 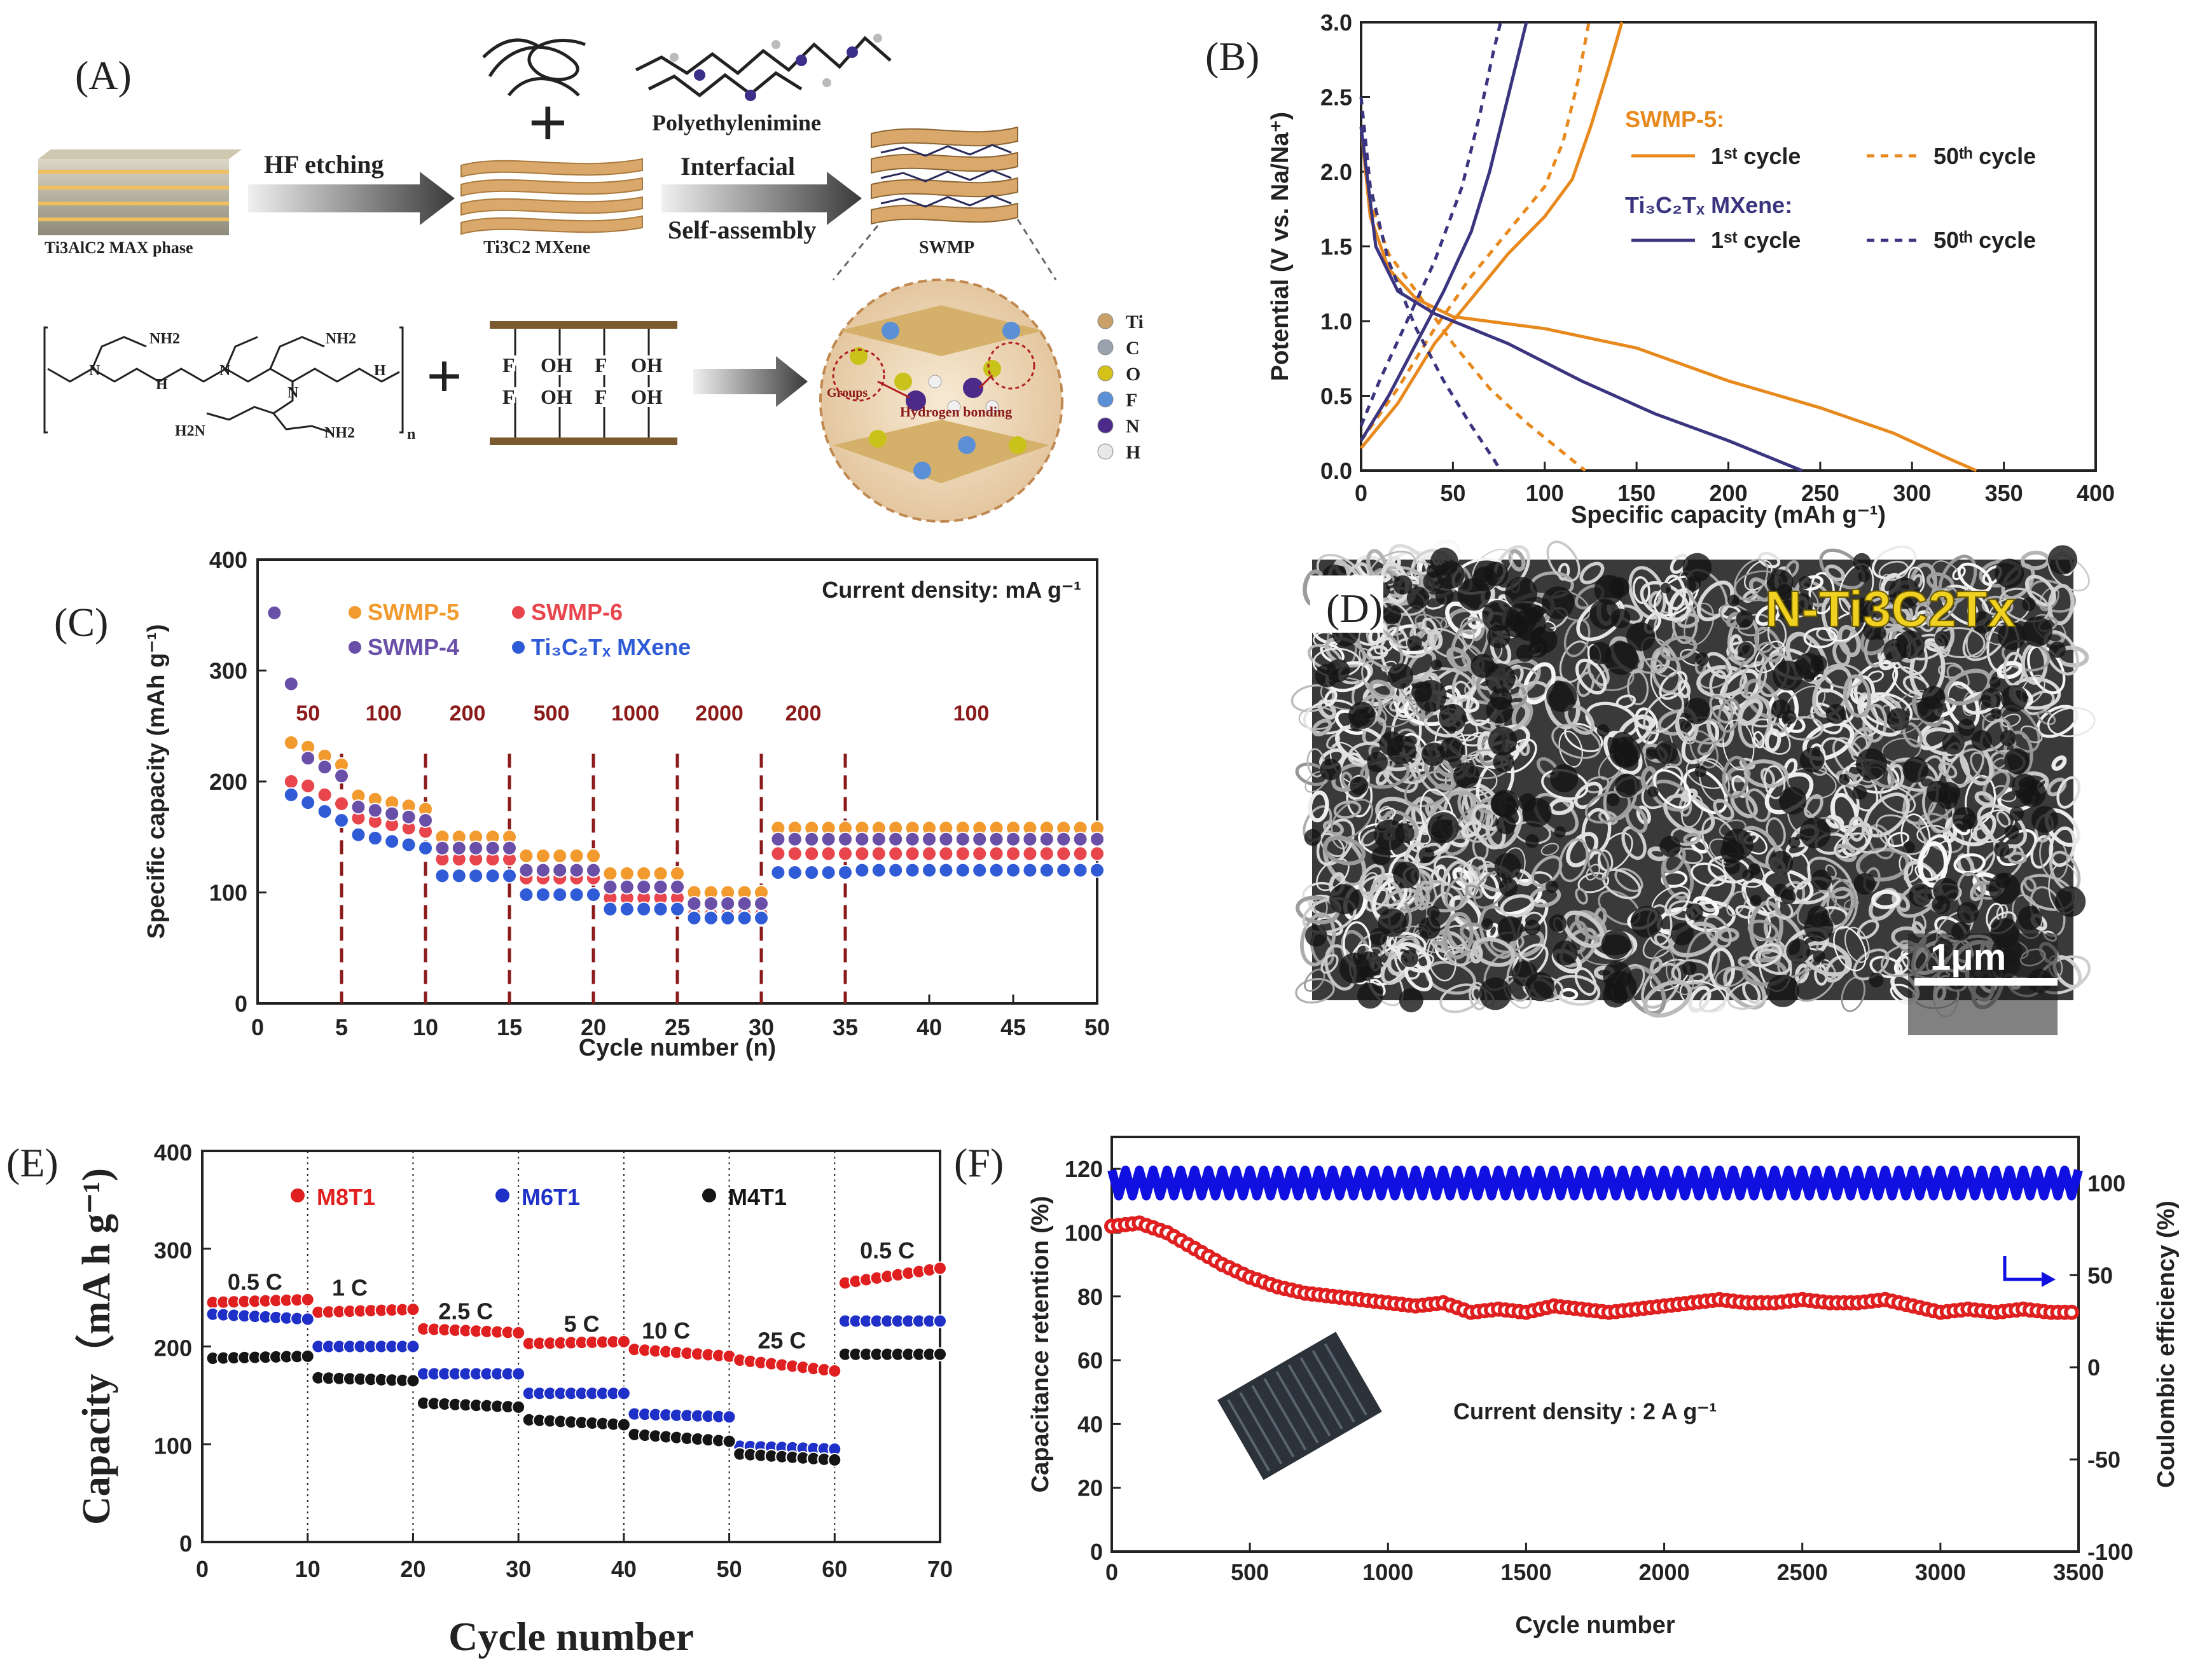 What do you see at coordinates (466, 1311) in the screenshot?
I see `rate-label: 2.5 C` at bounding box center [466, 1311].